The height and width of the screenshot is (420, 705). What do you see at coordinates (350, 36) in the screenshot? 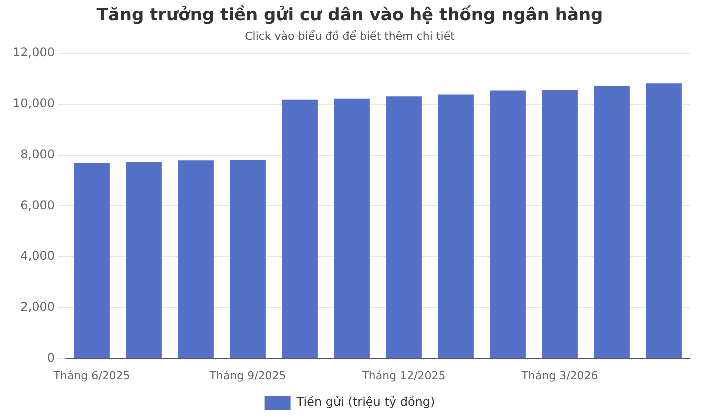
I see `chart-subtitle: Click vào biểu đồ để biết thêm chi tiết` at bounding box center [350, 36].